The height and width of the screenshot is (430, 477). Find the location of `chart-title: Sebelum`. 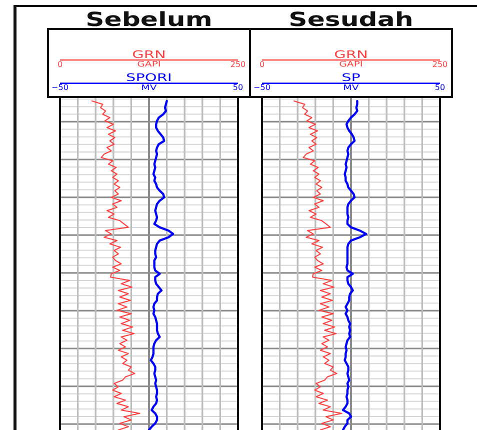

chart-title: Sebelum is located at coordinates (149, 20).